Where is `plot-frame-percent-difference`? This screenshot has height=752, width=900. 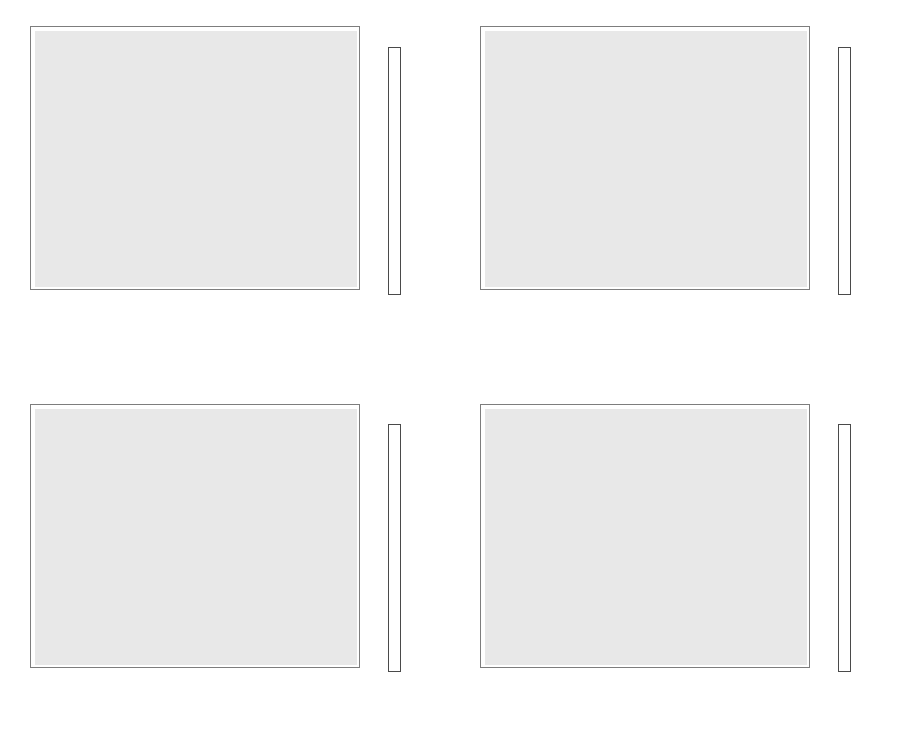 plot-frame-percent-difference is located at coordinates (645, 536).